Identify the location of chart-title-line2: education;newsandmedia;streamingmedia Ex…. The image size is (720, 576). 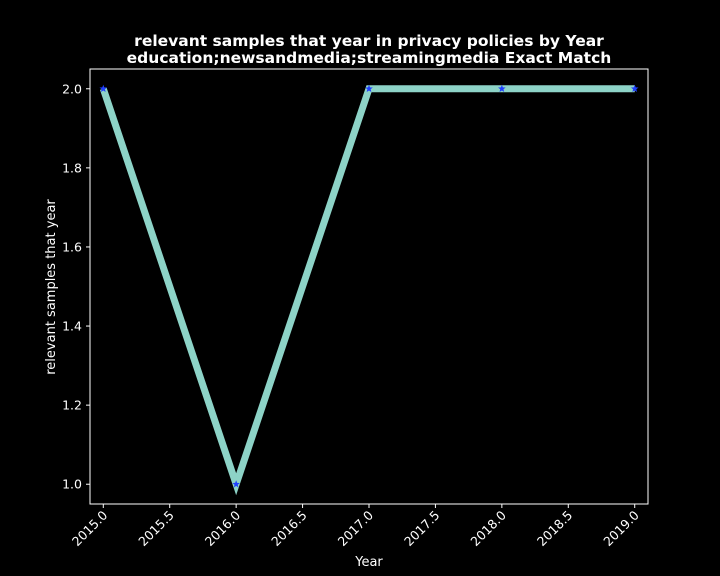
(369, 58).